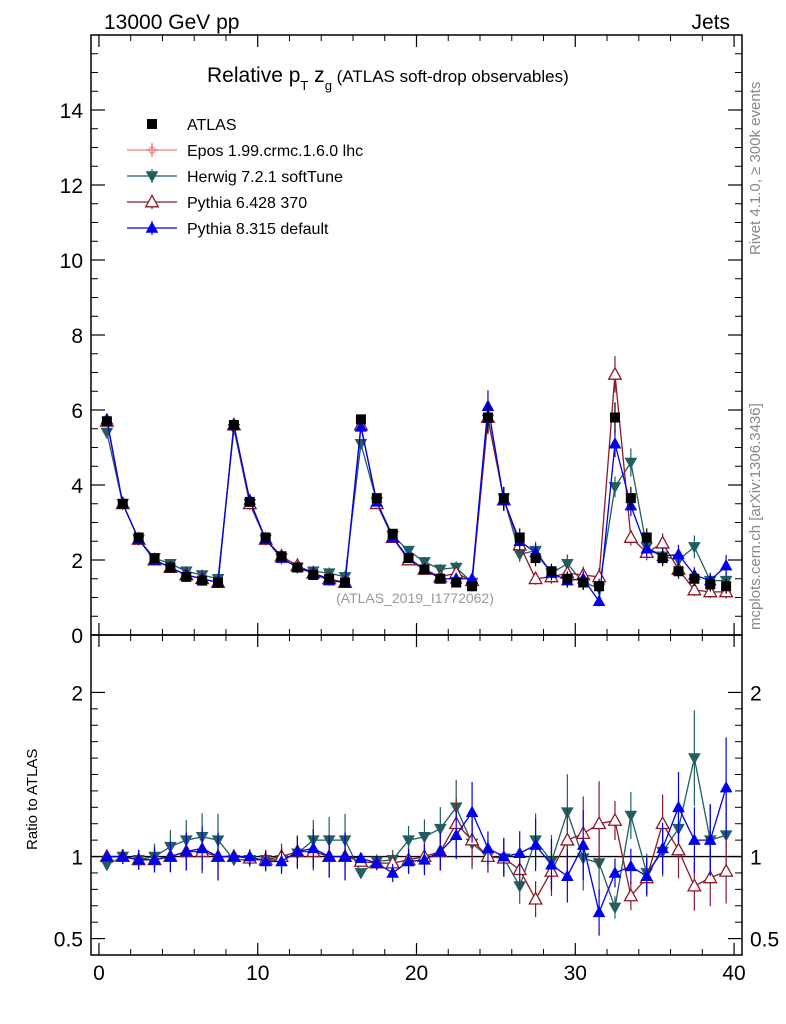 This screenshot has height=1024, width=786. What do you see at coordinates (416, 973) in the screenshot?
I see `x-tick-label: 20` at bounding box center [416, 973].